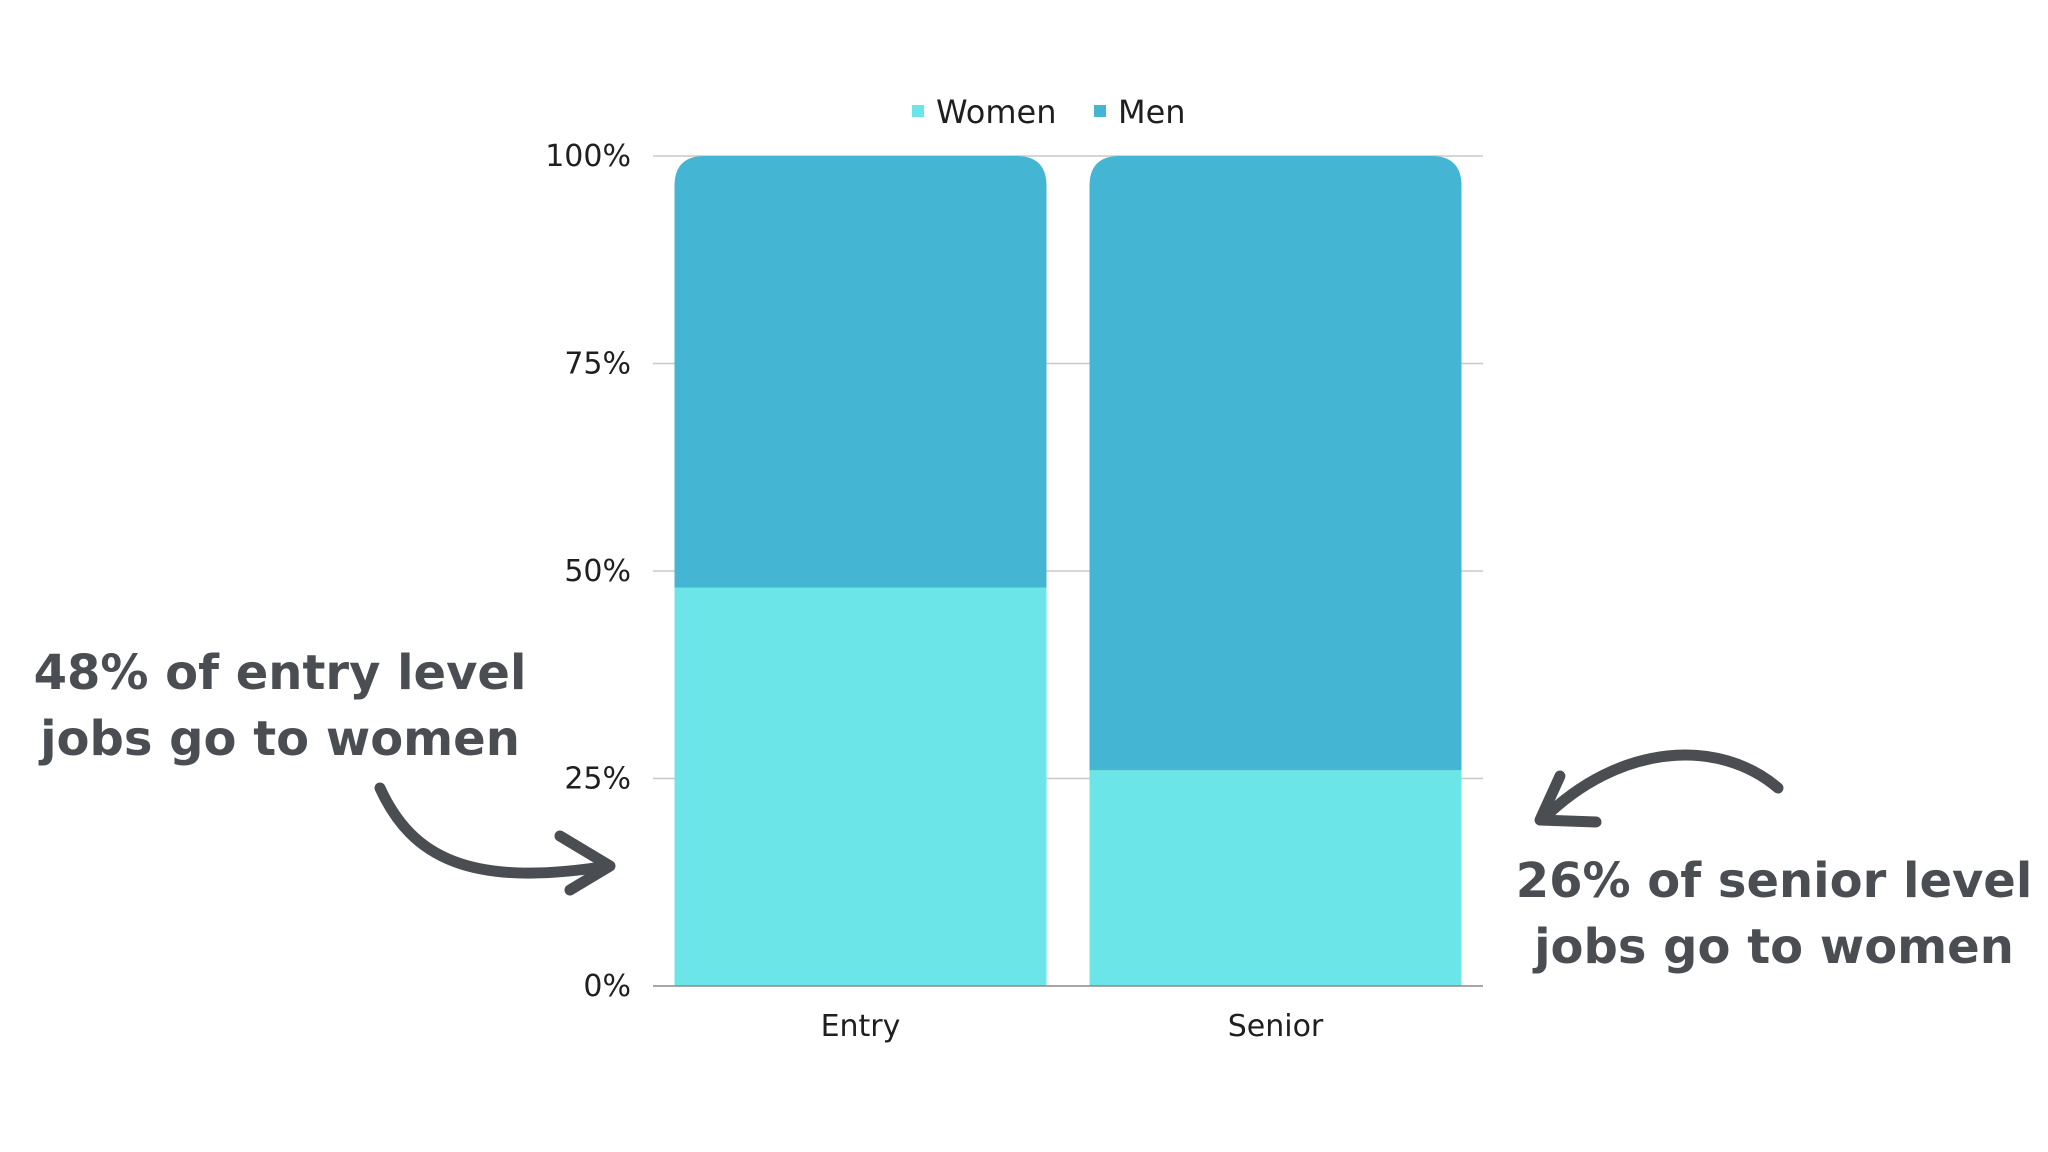 The height and width of the screenshot is (1152, 2048). I want to click on bar-senior-women, so click(1275, 878).